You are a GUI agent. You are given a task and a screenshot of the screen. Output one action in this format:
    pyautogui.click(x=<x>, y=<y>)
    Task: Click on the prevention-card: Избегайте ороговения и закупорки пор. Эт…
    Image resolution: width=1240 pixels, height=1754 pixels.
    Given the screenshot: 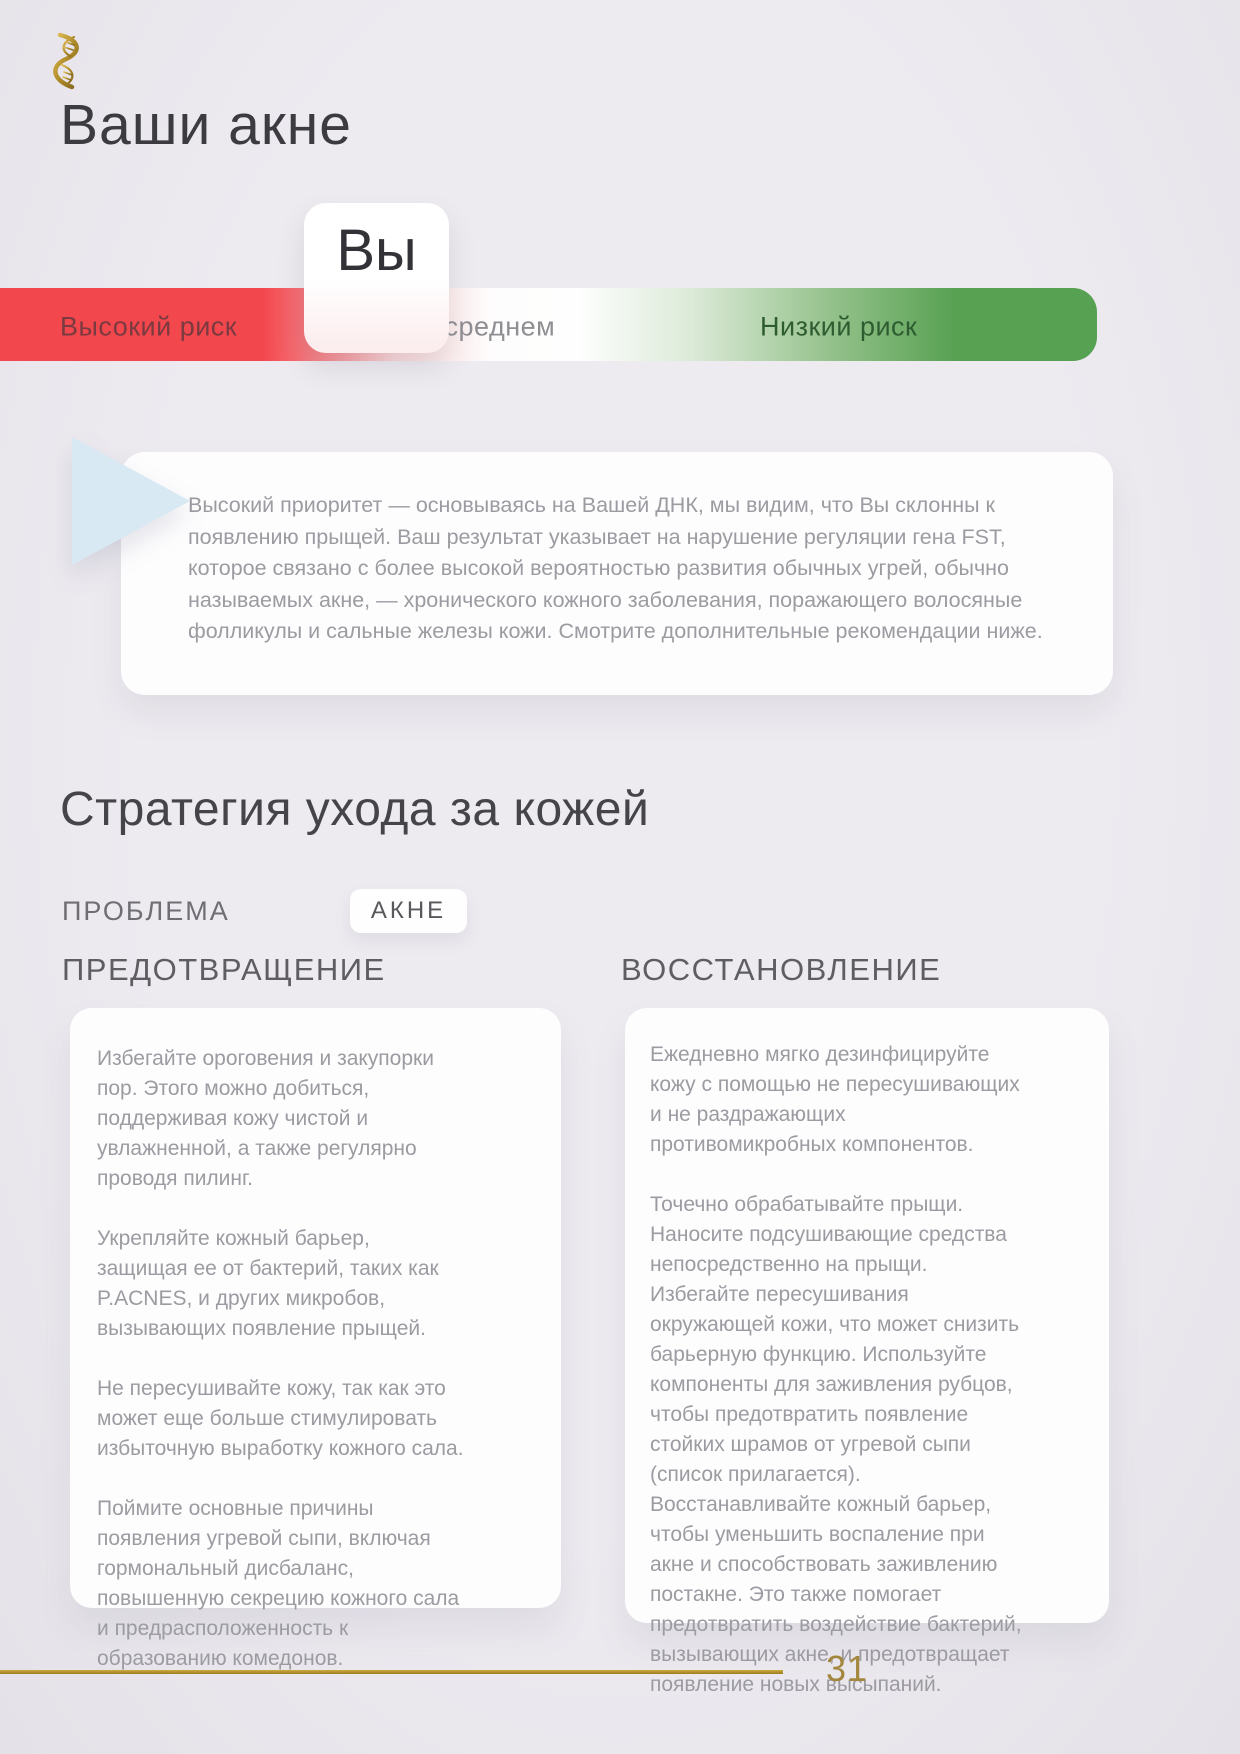 What is the action you would take?
    pyautogui.click(x=315, y=1339)
    